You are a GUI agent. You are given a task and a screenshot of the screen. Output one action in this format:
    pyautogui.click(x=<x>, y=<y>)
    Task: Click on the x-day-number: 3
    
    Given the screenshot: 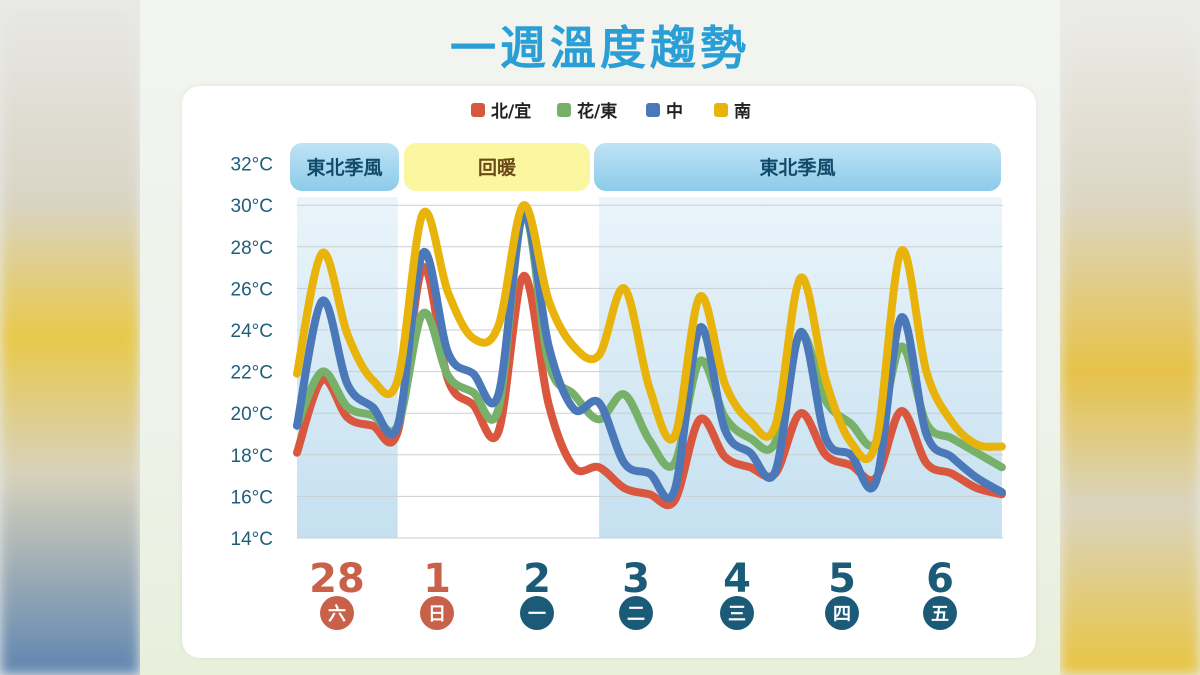 What is the action you would take?
    pyautogui.click(x=636, y=579)
    